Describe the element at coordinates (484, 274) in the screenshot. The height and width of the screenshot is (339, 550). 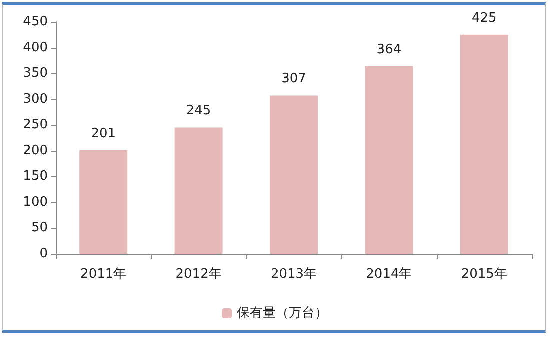
I see `x-tick-label: 2015年` at that location.